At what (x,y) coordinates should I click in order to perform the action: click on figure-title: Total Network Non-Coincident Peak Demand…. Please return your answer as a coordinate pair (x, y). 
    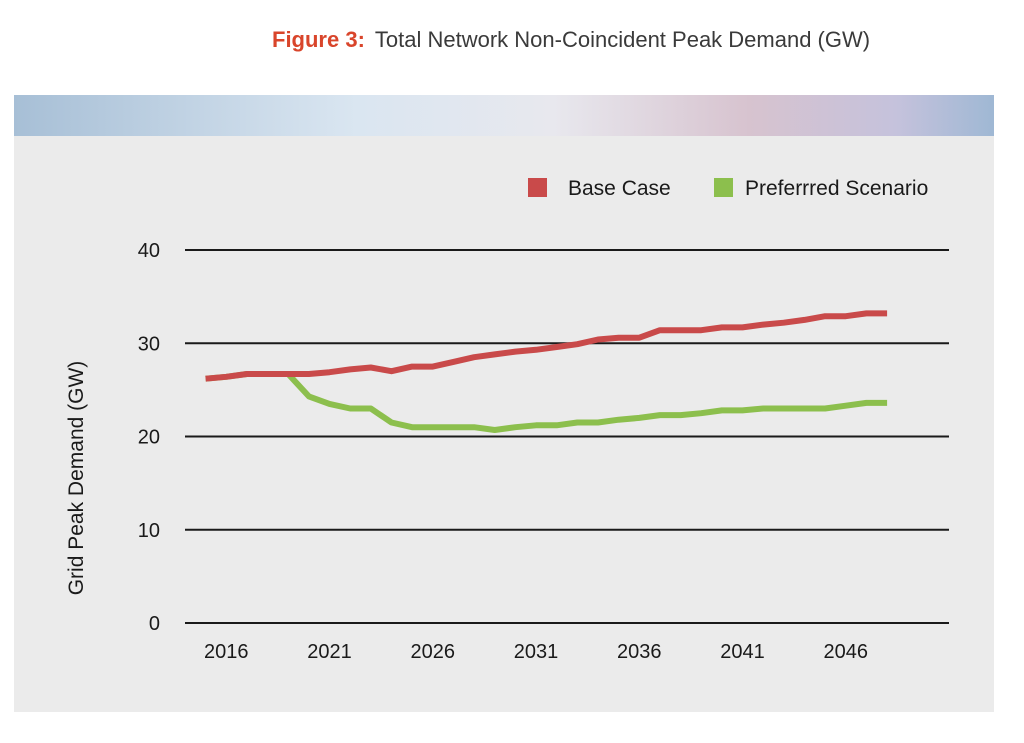
    Looking at the image, I should click on (622, 39).